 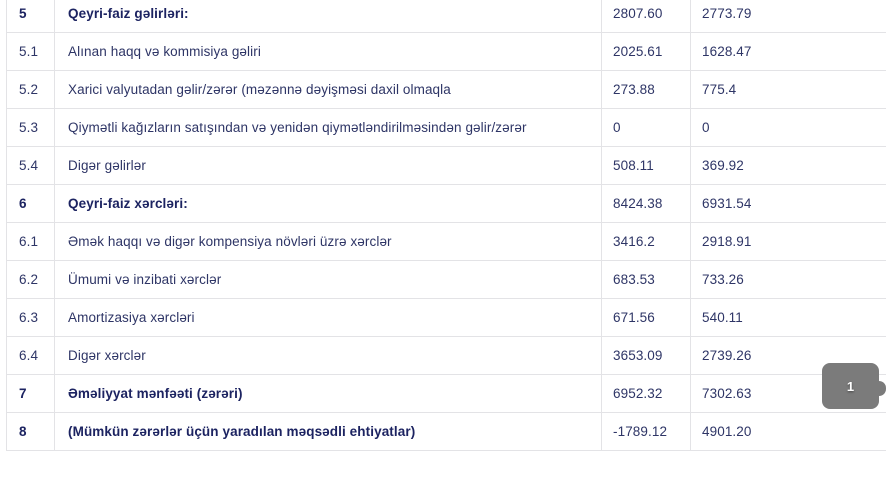 I want to click on row-number-cell: 7, so click(x=31, y=393).